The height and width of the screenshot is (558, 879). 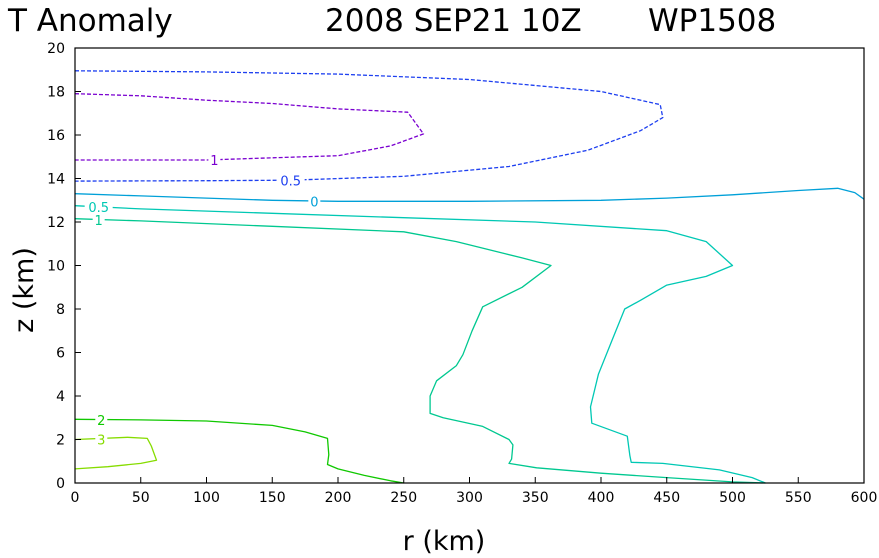 What do you see at coordinates (56, 49) in the screenshot?
I see `y-tick-label: 20` at bounding box center [56, 49].